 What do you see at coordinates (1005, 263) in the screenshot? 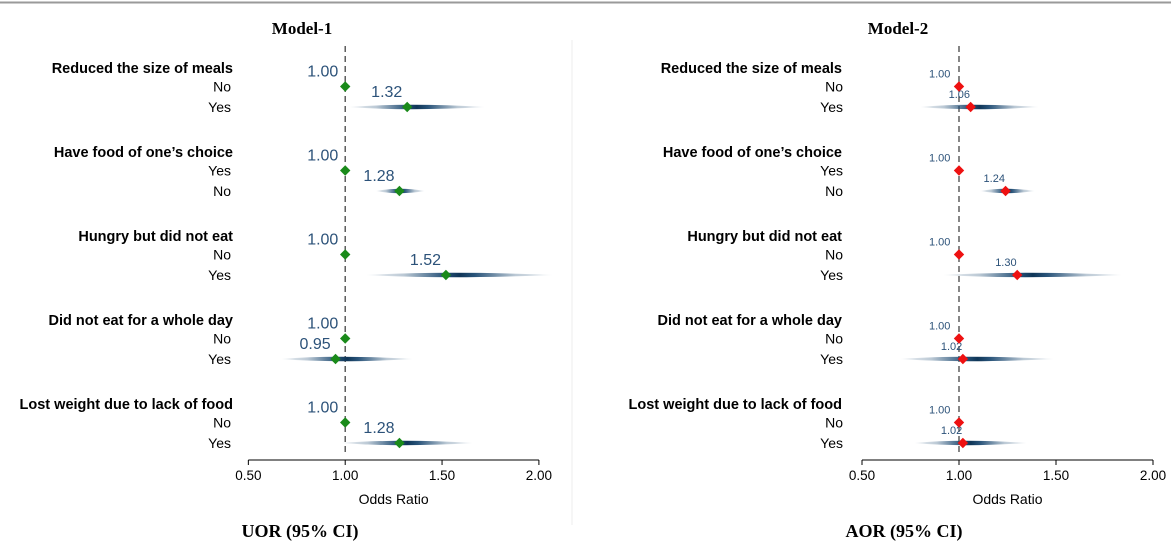
I see `value-label: 1.30` at bounding box center [1005, 263].